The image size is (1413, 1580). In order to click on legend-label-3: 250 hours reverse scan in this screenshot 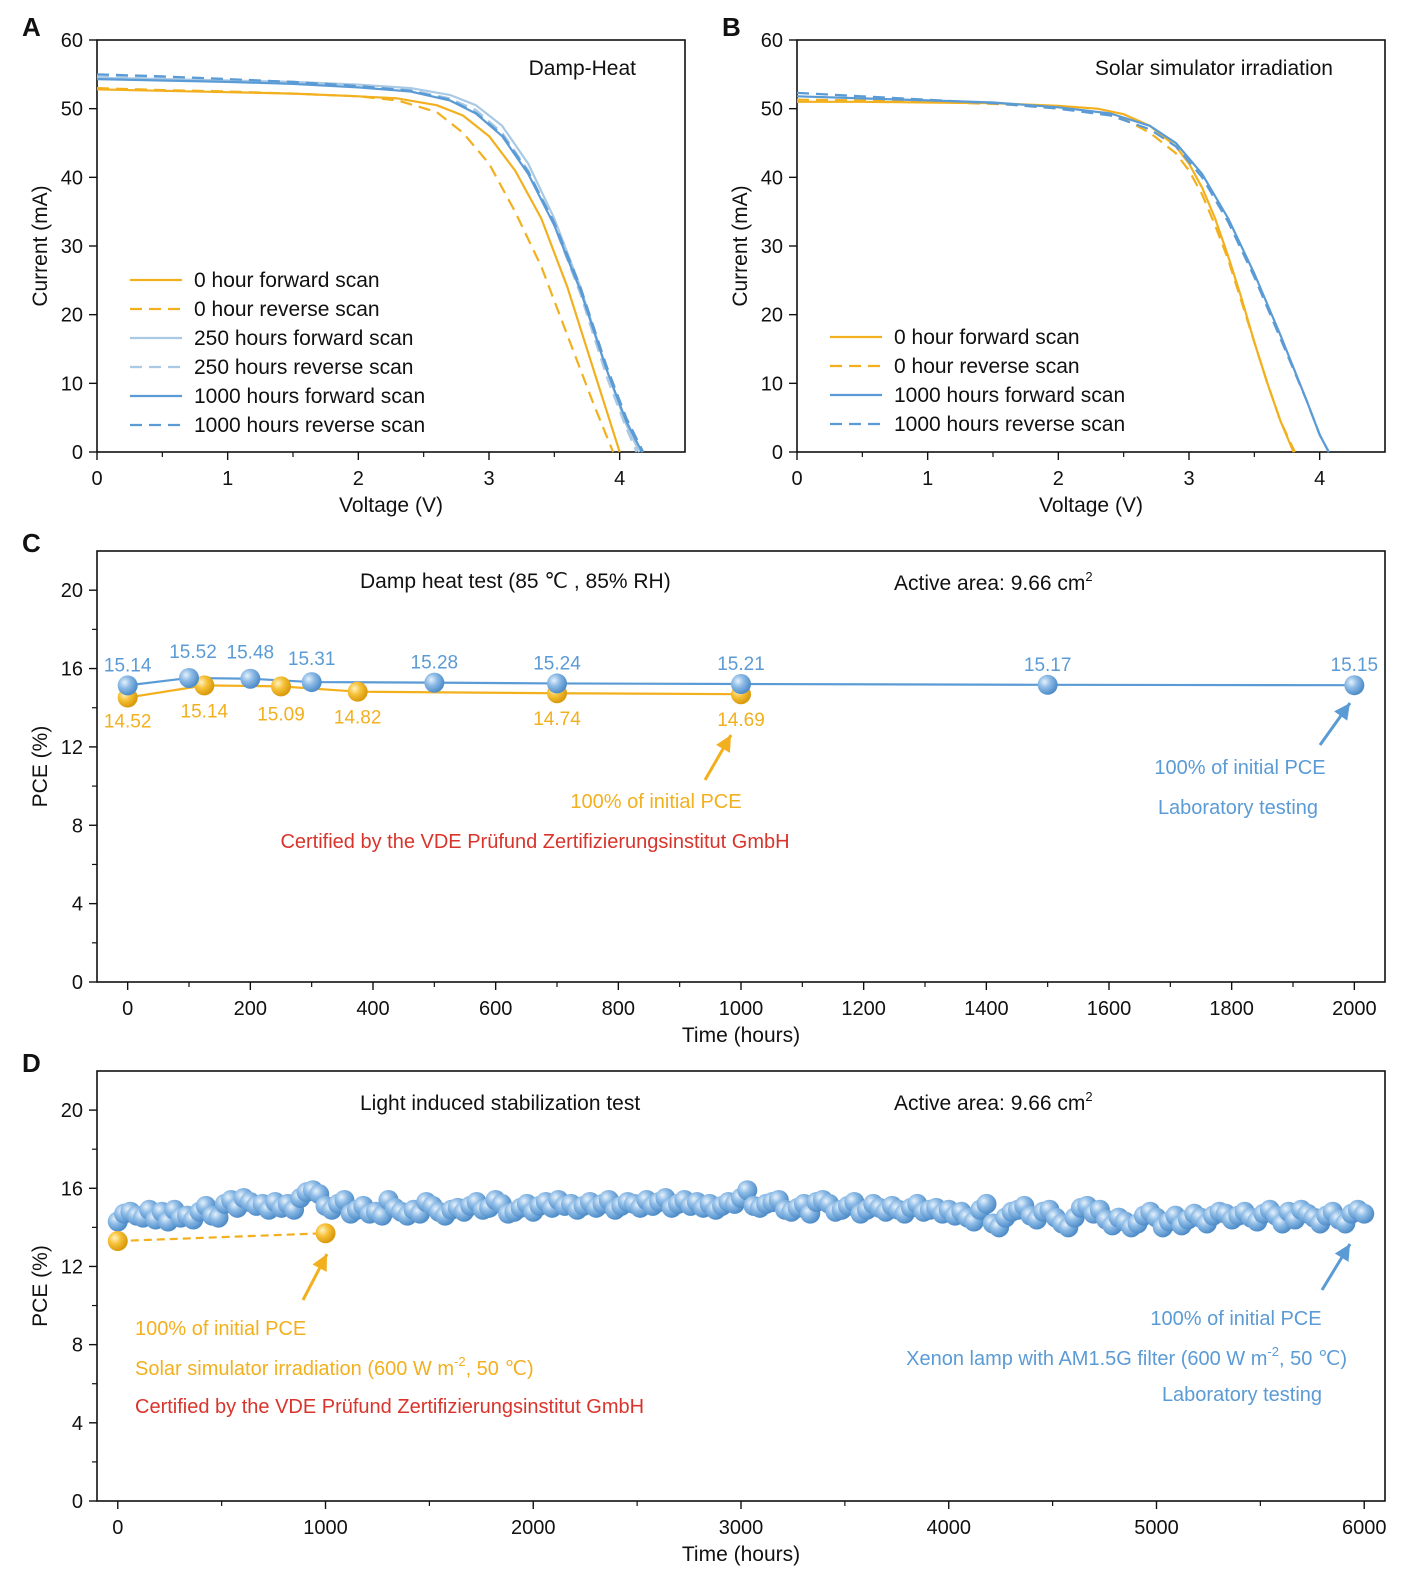, I will do `click(303, 367)`.